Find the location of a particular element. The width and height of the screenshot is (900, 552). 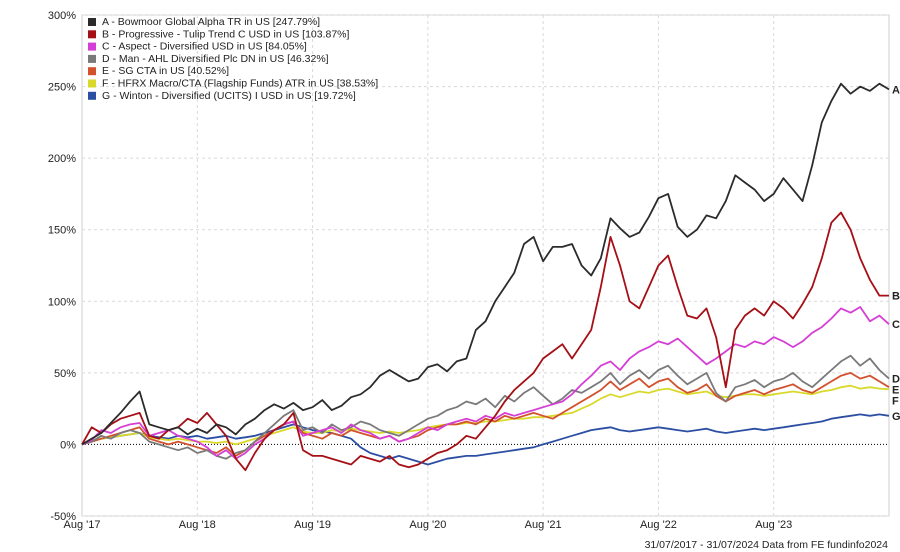

end-label-b: B is located at coordinates (896, 297).